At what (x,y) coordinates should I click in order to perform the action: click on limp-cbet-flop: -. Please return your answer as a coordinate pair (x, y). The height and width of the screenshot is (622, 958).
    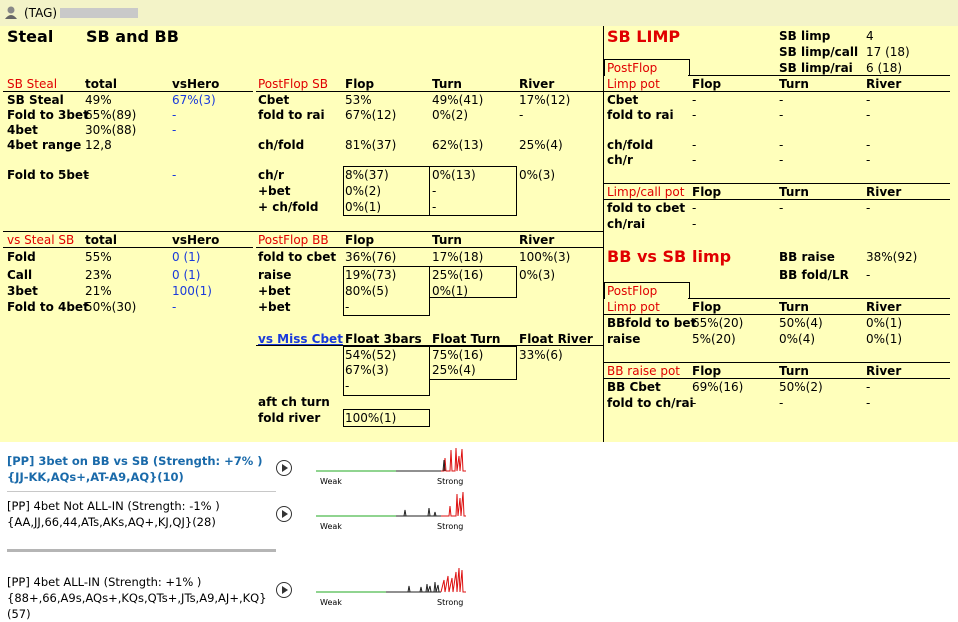
    Looking at the image, I should click on (694, 100).